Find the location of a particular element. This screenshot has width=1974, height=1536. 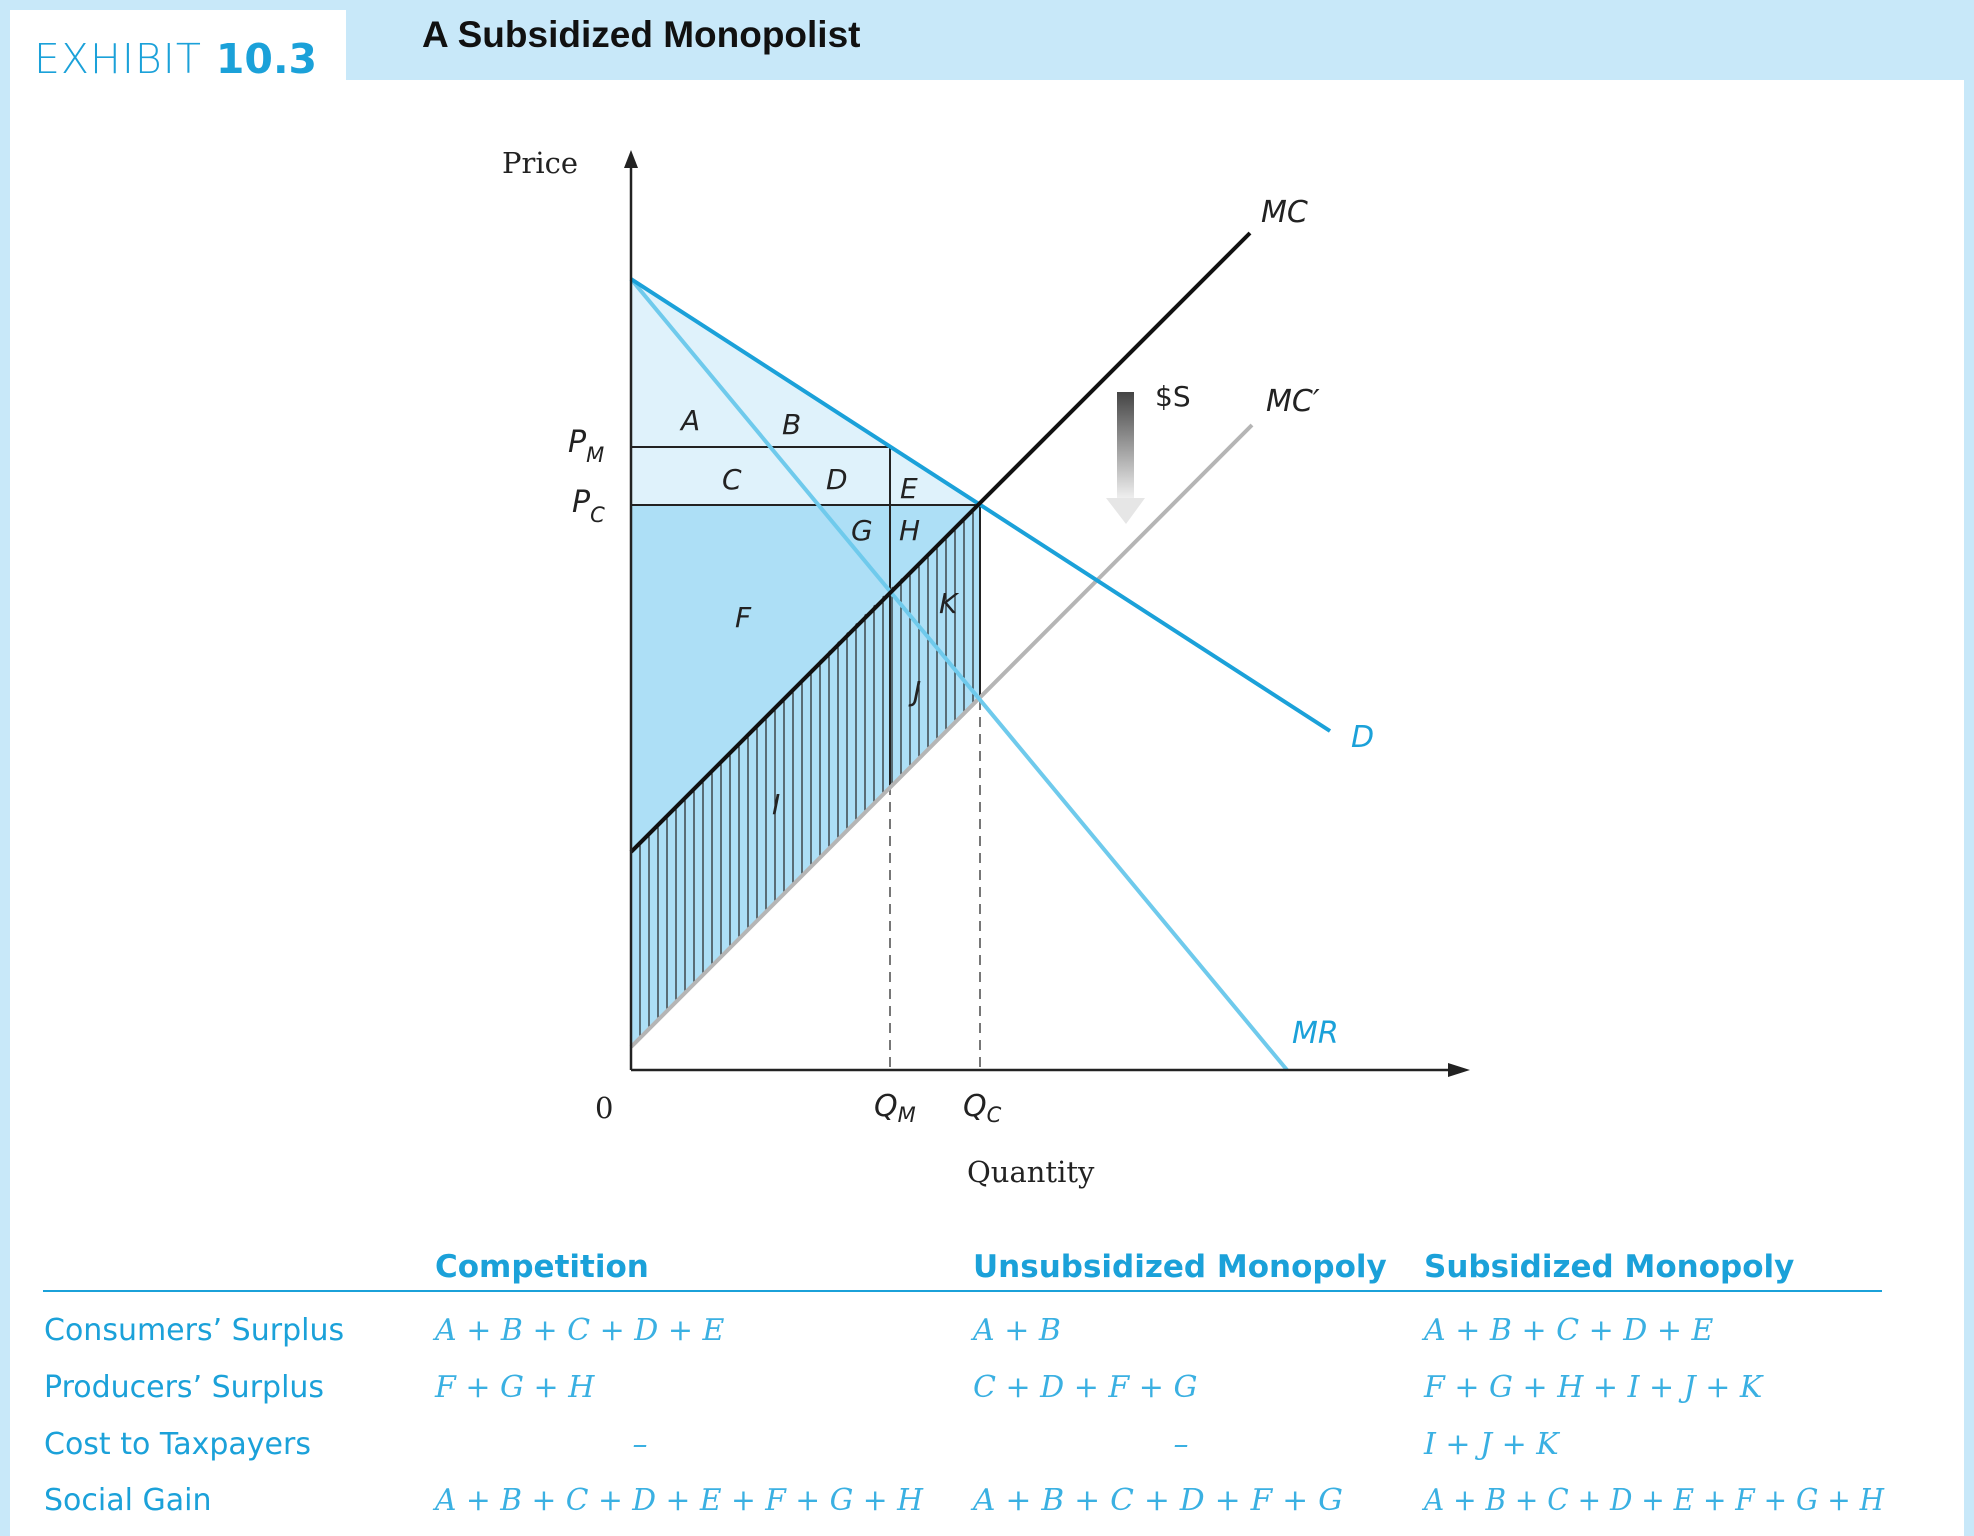

qc-main: Q is located at coordinates (975, 1106).